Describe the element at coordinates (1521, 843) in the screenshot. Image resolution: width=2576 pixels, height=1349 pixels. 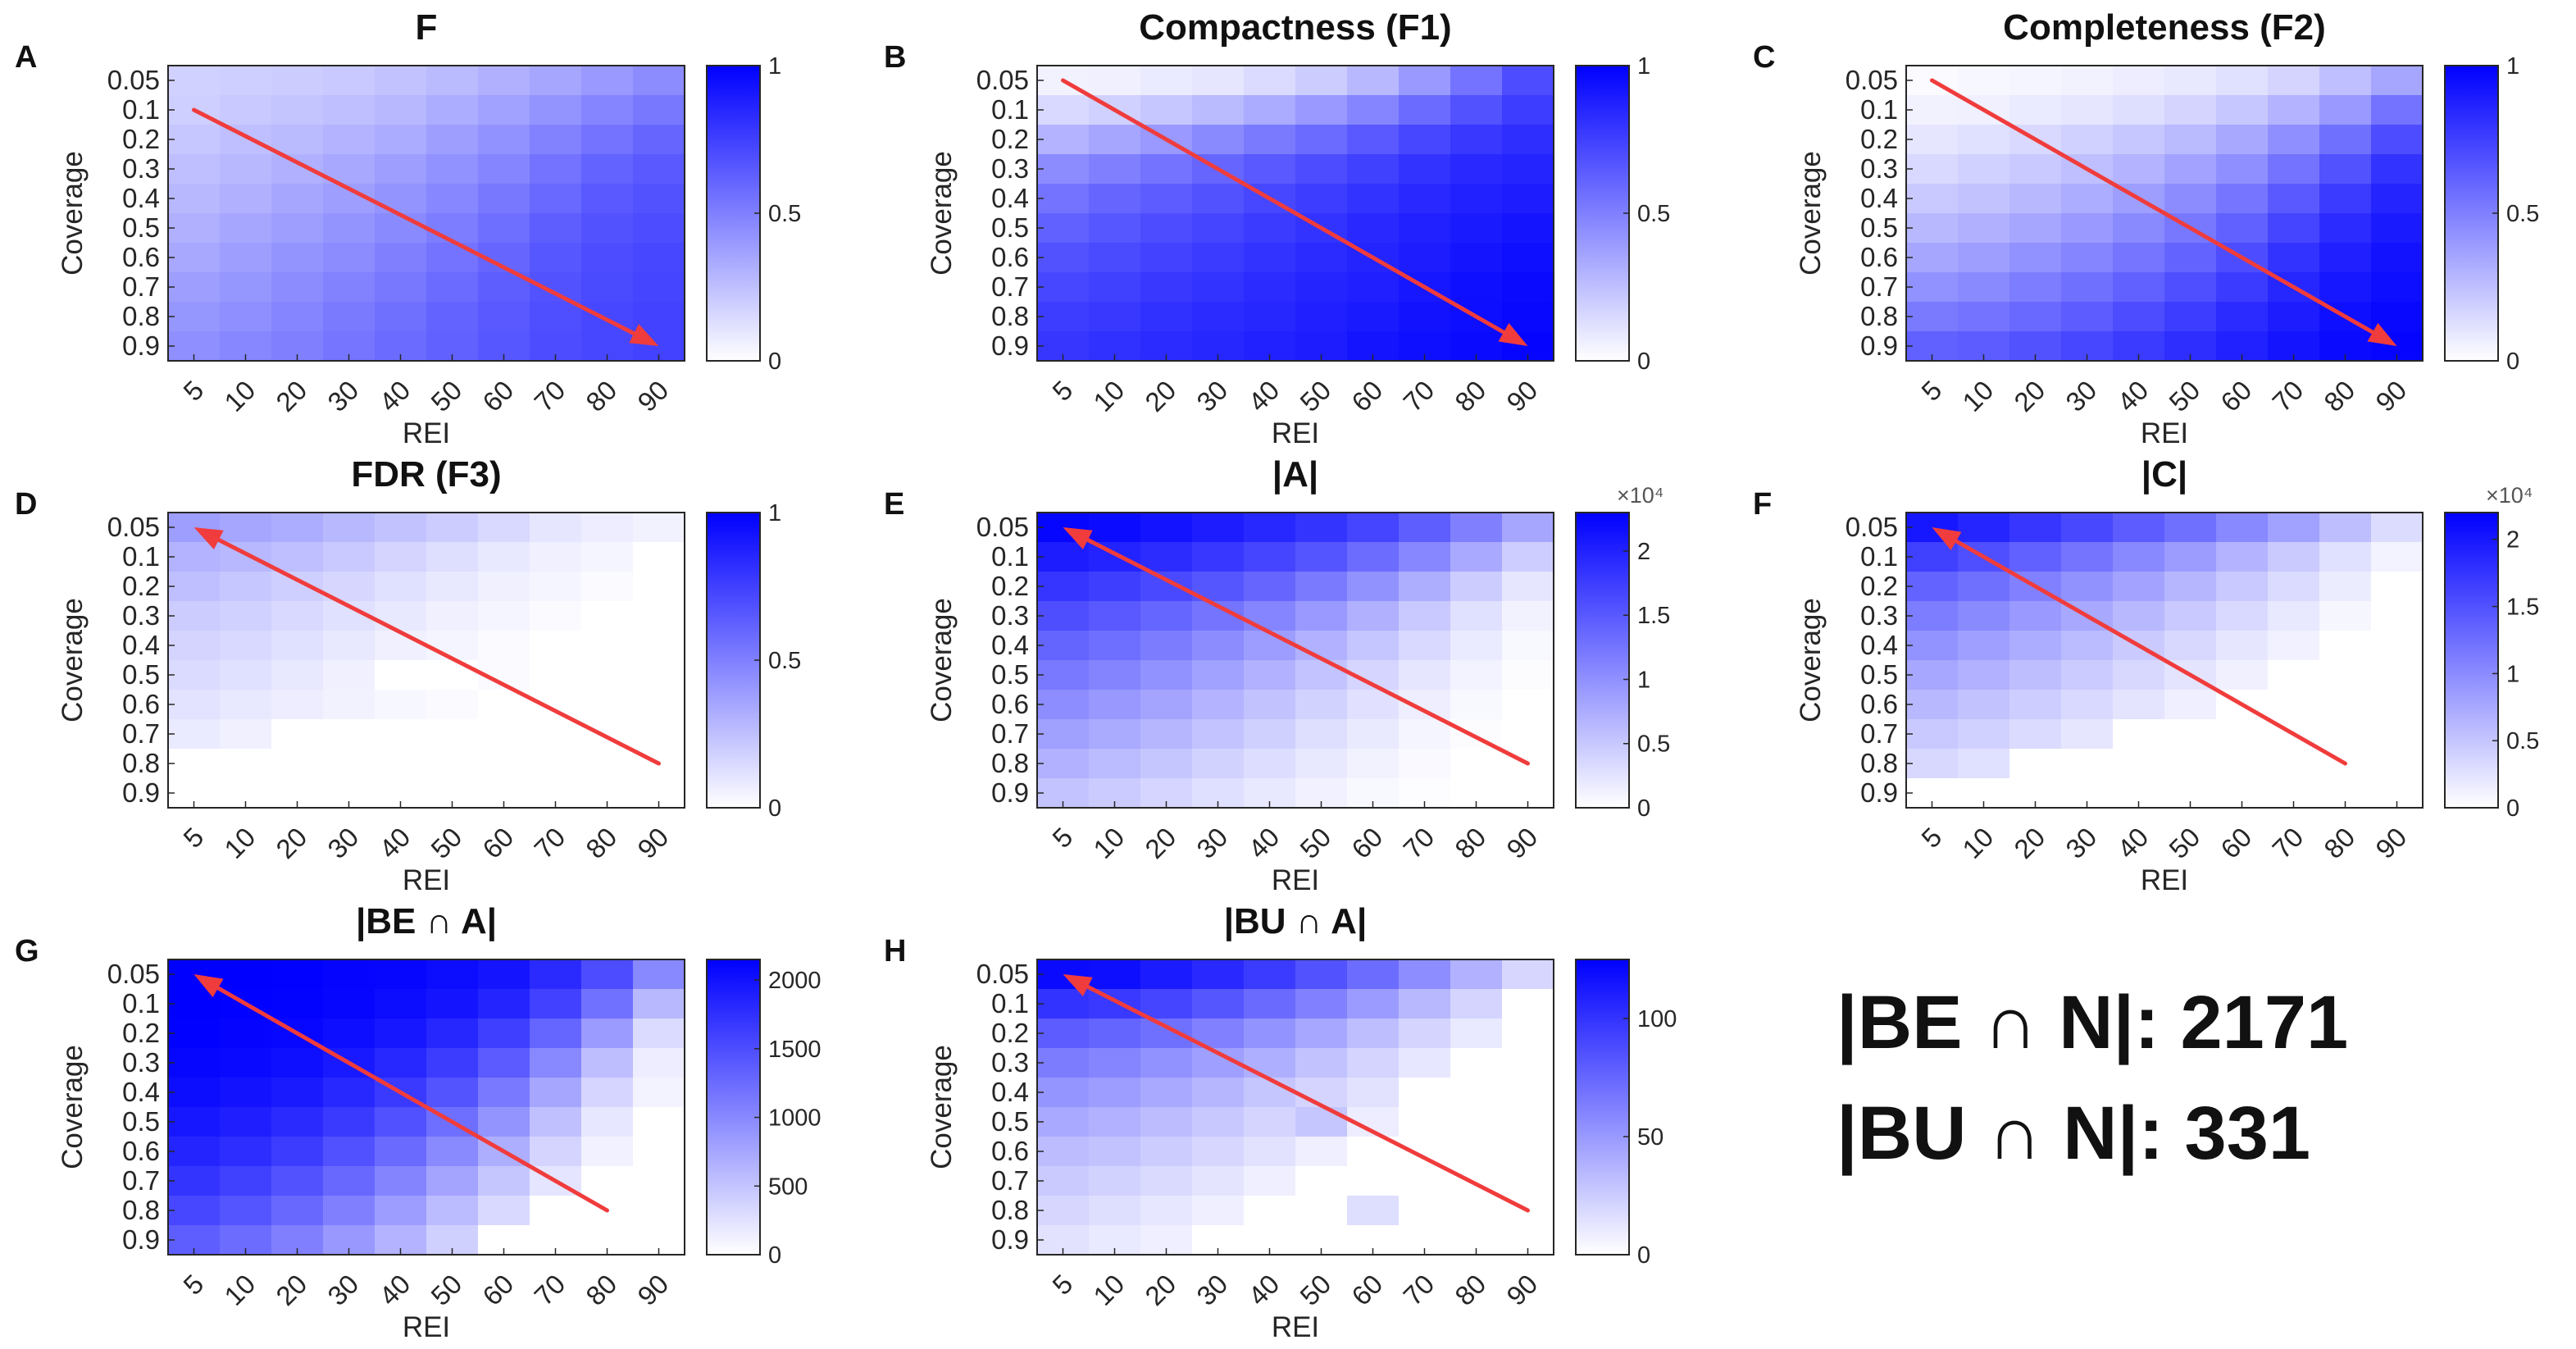
I see `x-tick-label: 90` at that location.